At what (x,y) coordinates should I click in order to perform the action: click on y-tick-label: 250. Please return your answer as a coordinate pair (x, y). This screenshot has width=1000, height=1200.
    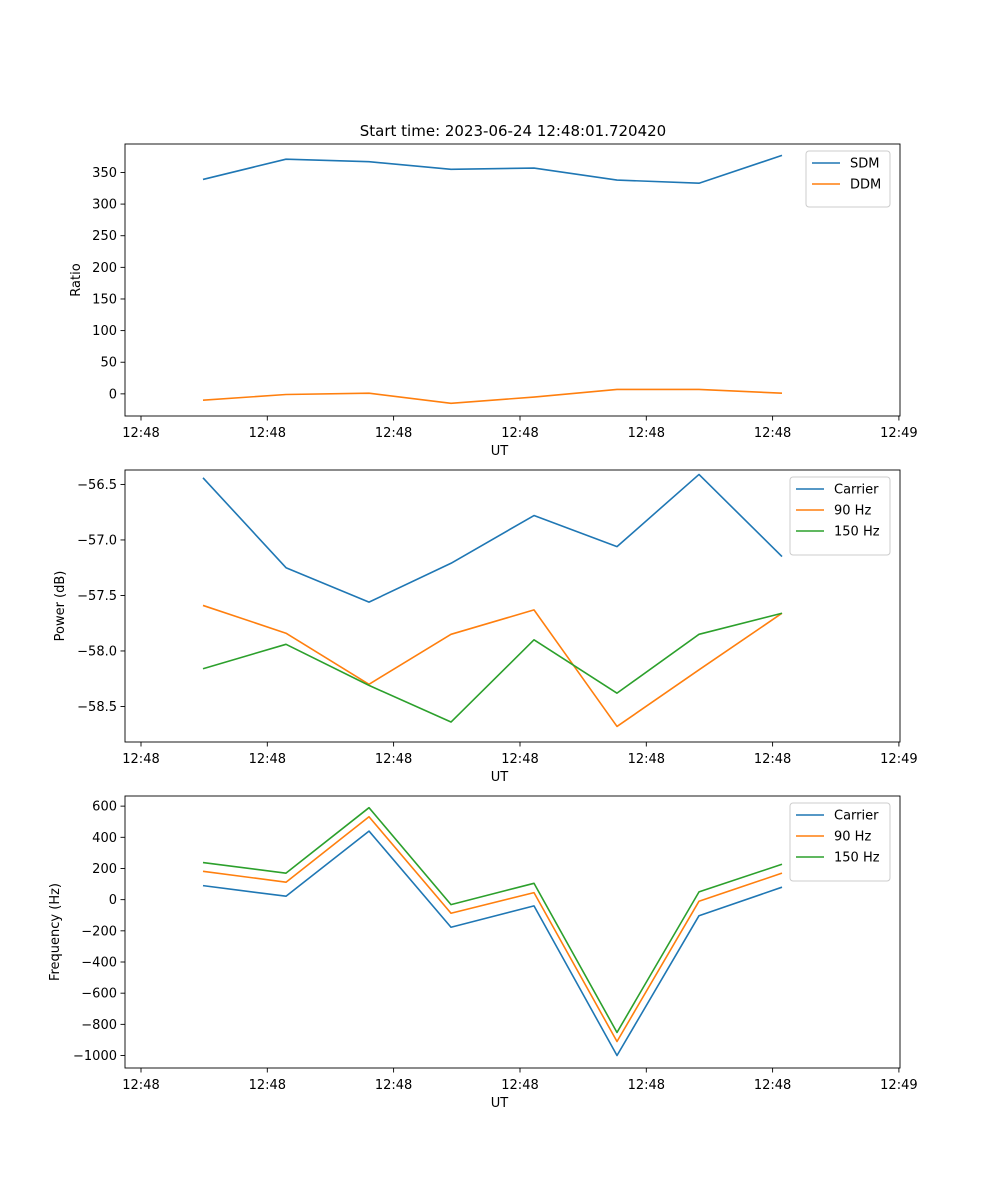
    Looking at the image, I should click on (104, 236).